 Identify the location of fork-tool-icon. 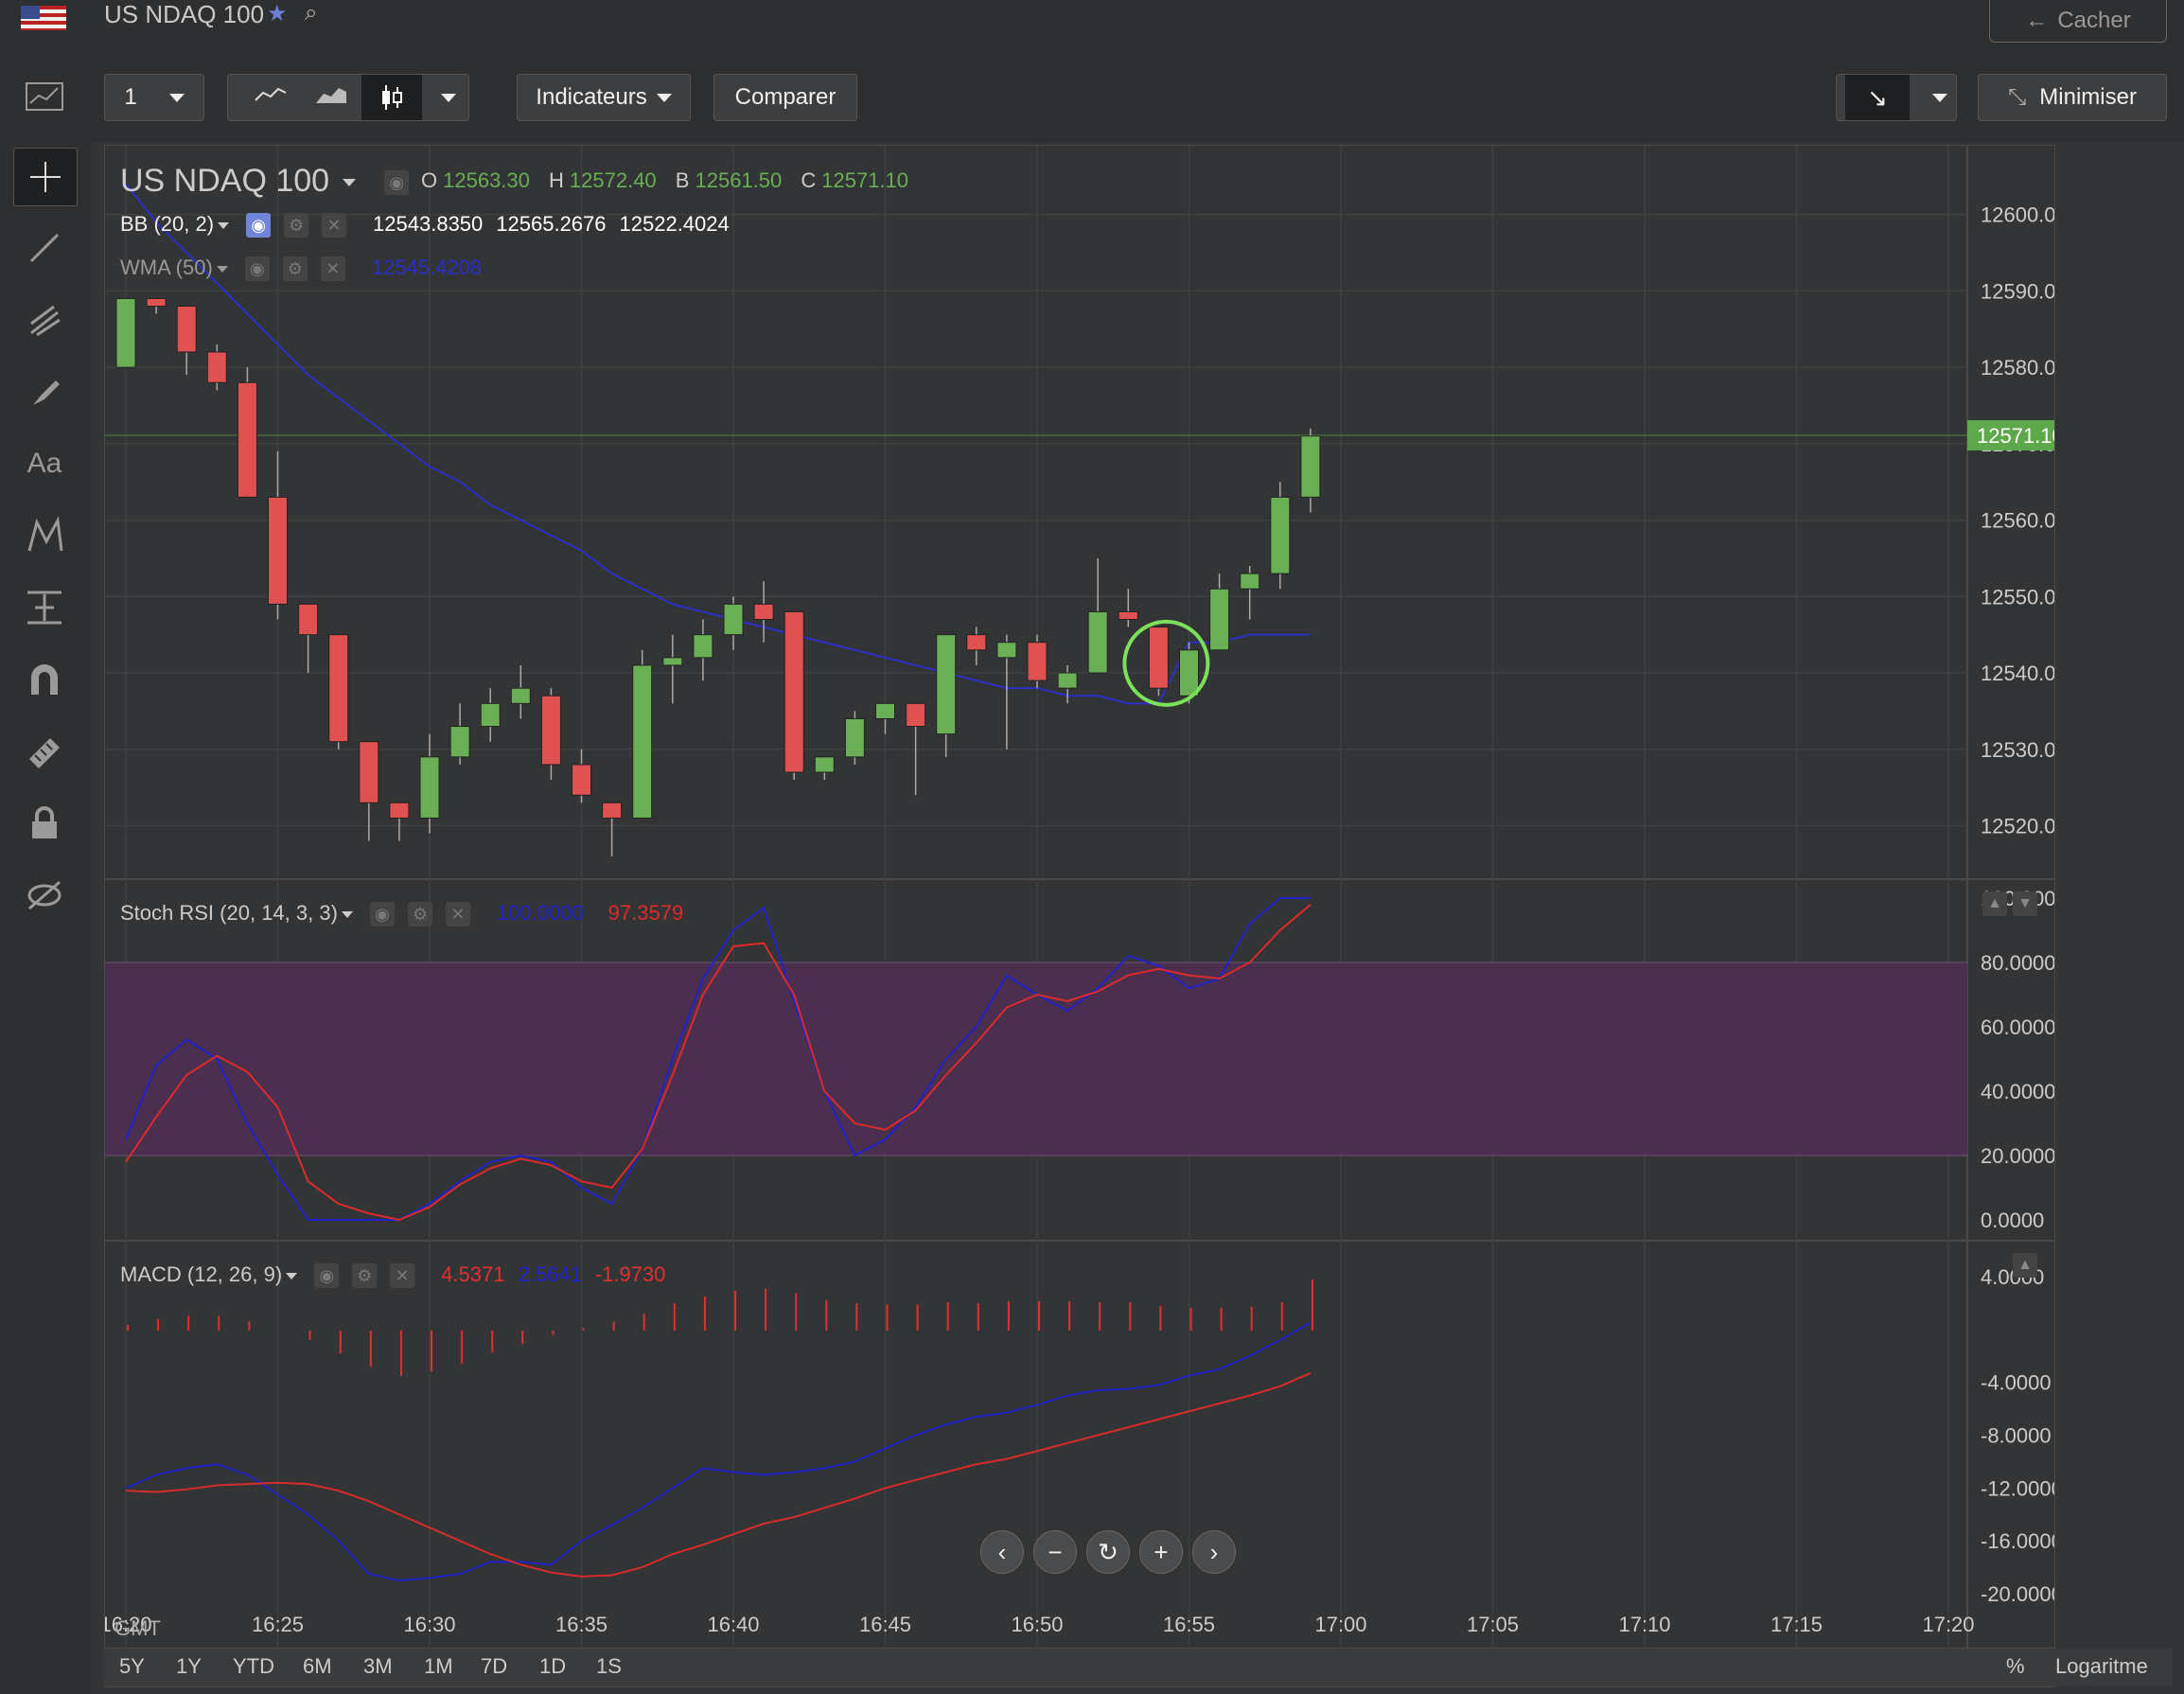
(45, 319).